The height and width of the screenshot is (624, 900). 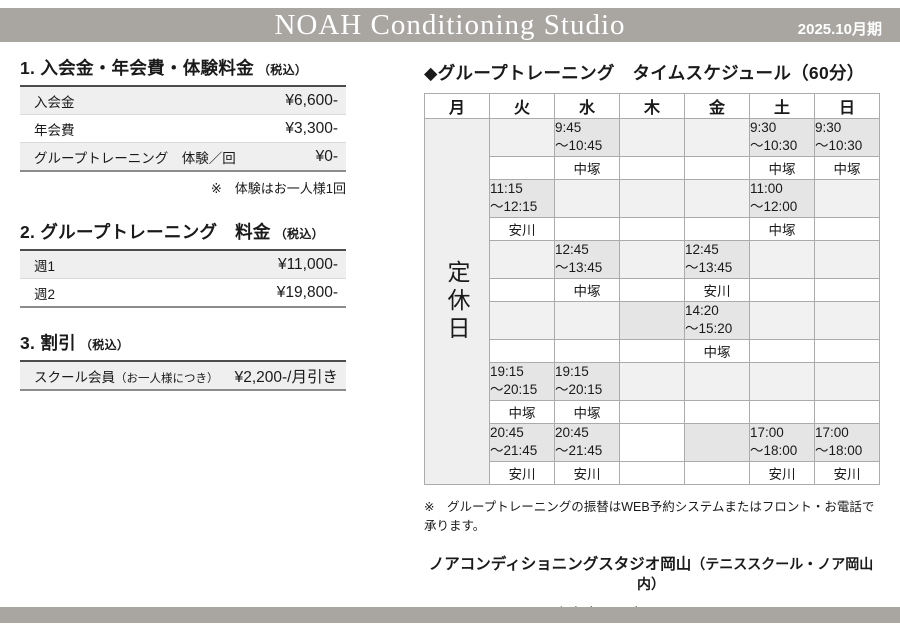 I want to click on teacher-row: 安川 中塚, so click(x=652, y=229).